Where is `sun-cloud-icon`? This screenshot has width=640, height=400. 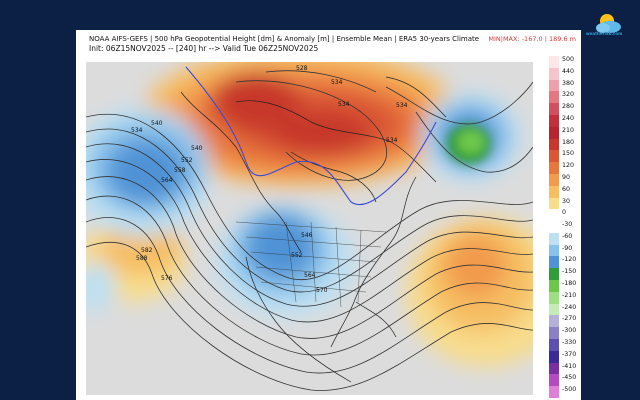 sun-cloud-icon is located at coordinates (608, 23).